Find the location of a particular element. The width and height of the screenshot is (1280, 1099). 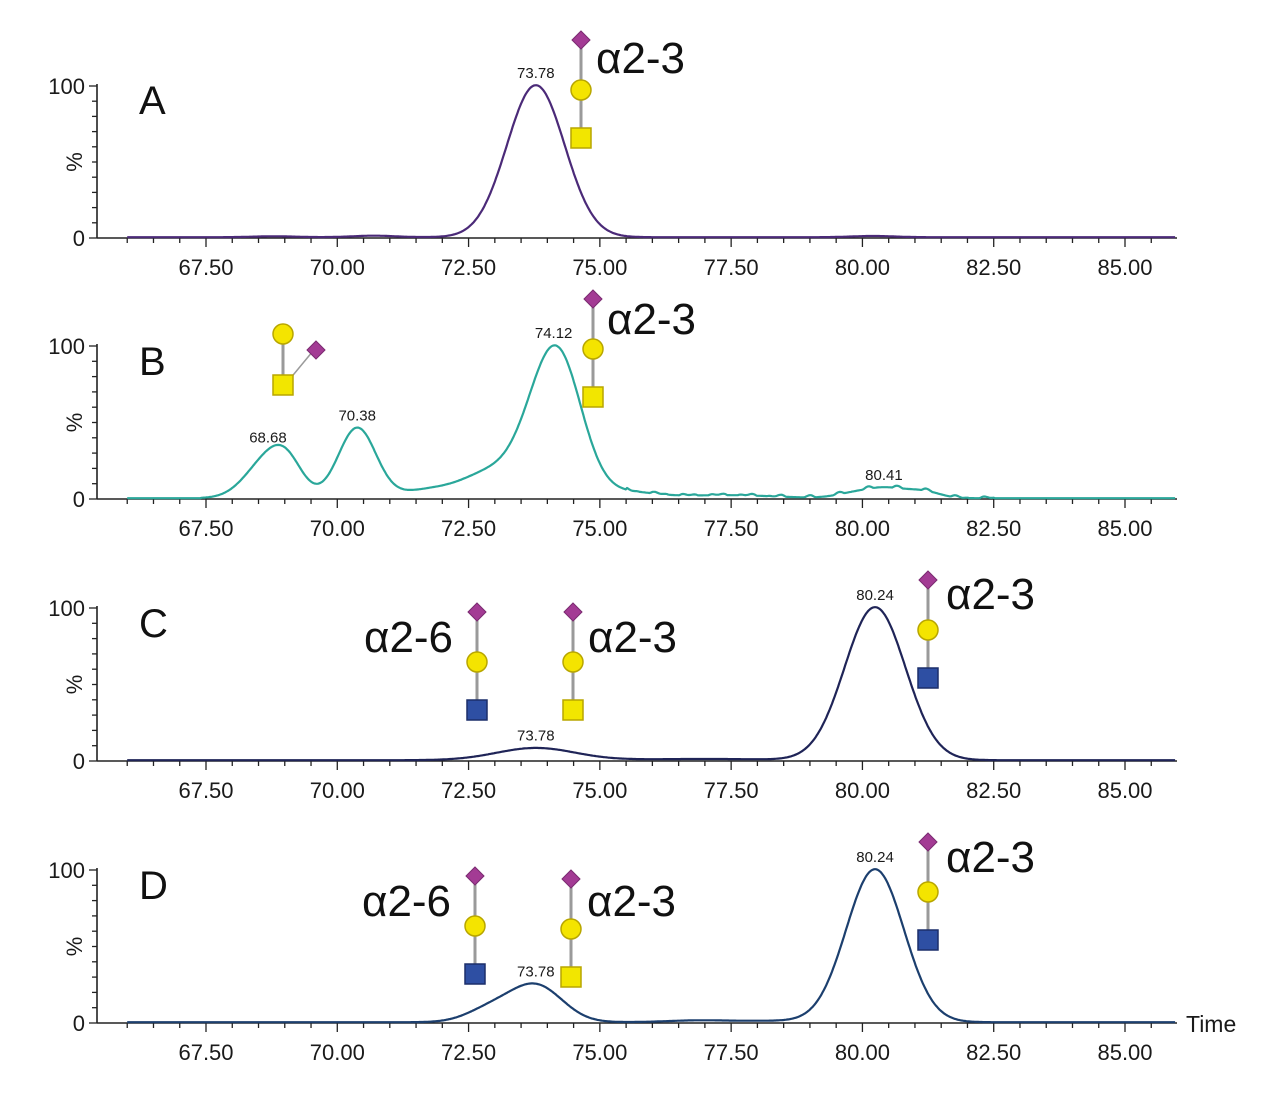

x-axis-label: Time is located at coordinates (1211, 1024).